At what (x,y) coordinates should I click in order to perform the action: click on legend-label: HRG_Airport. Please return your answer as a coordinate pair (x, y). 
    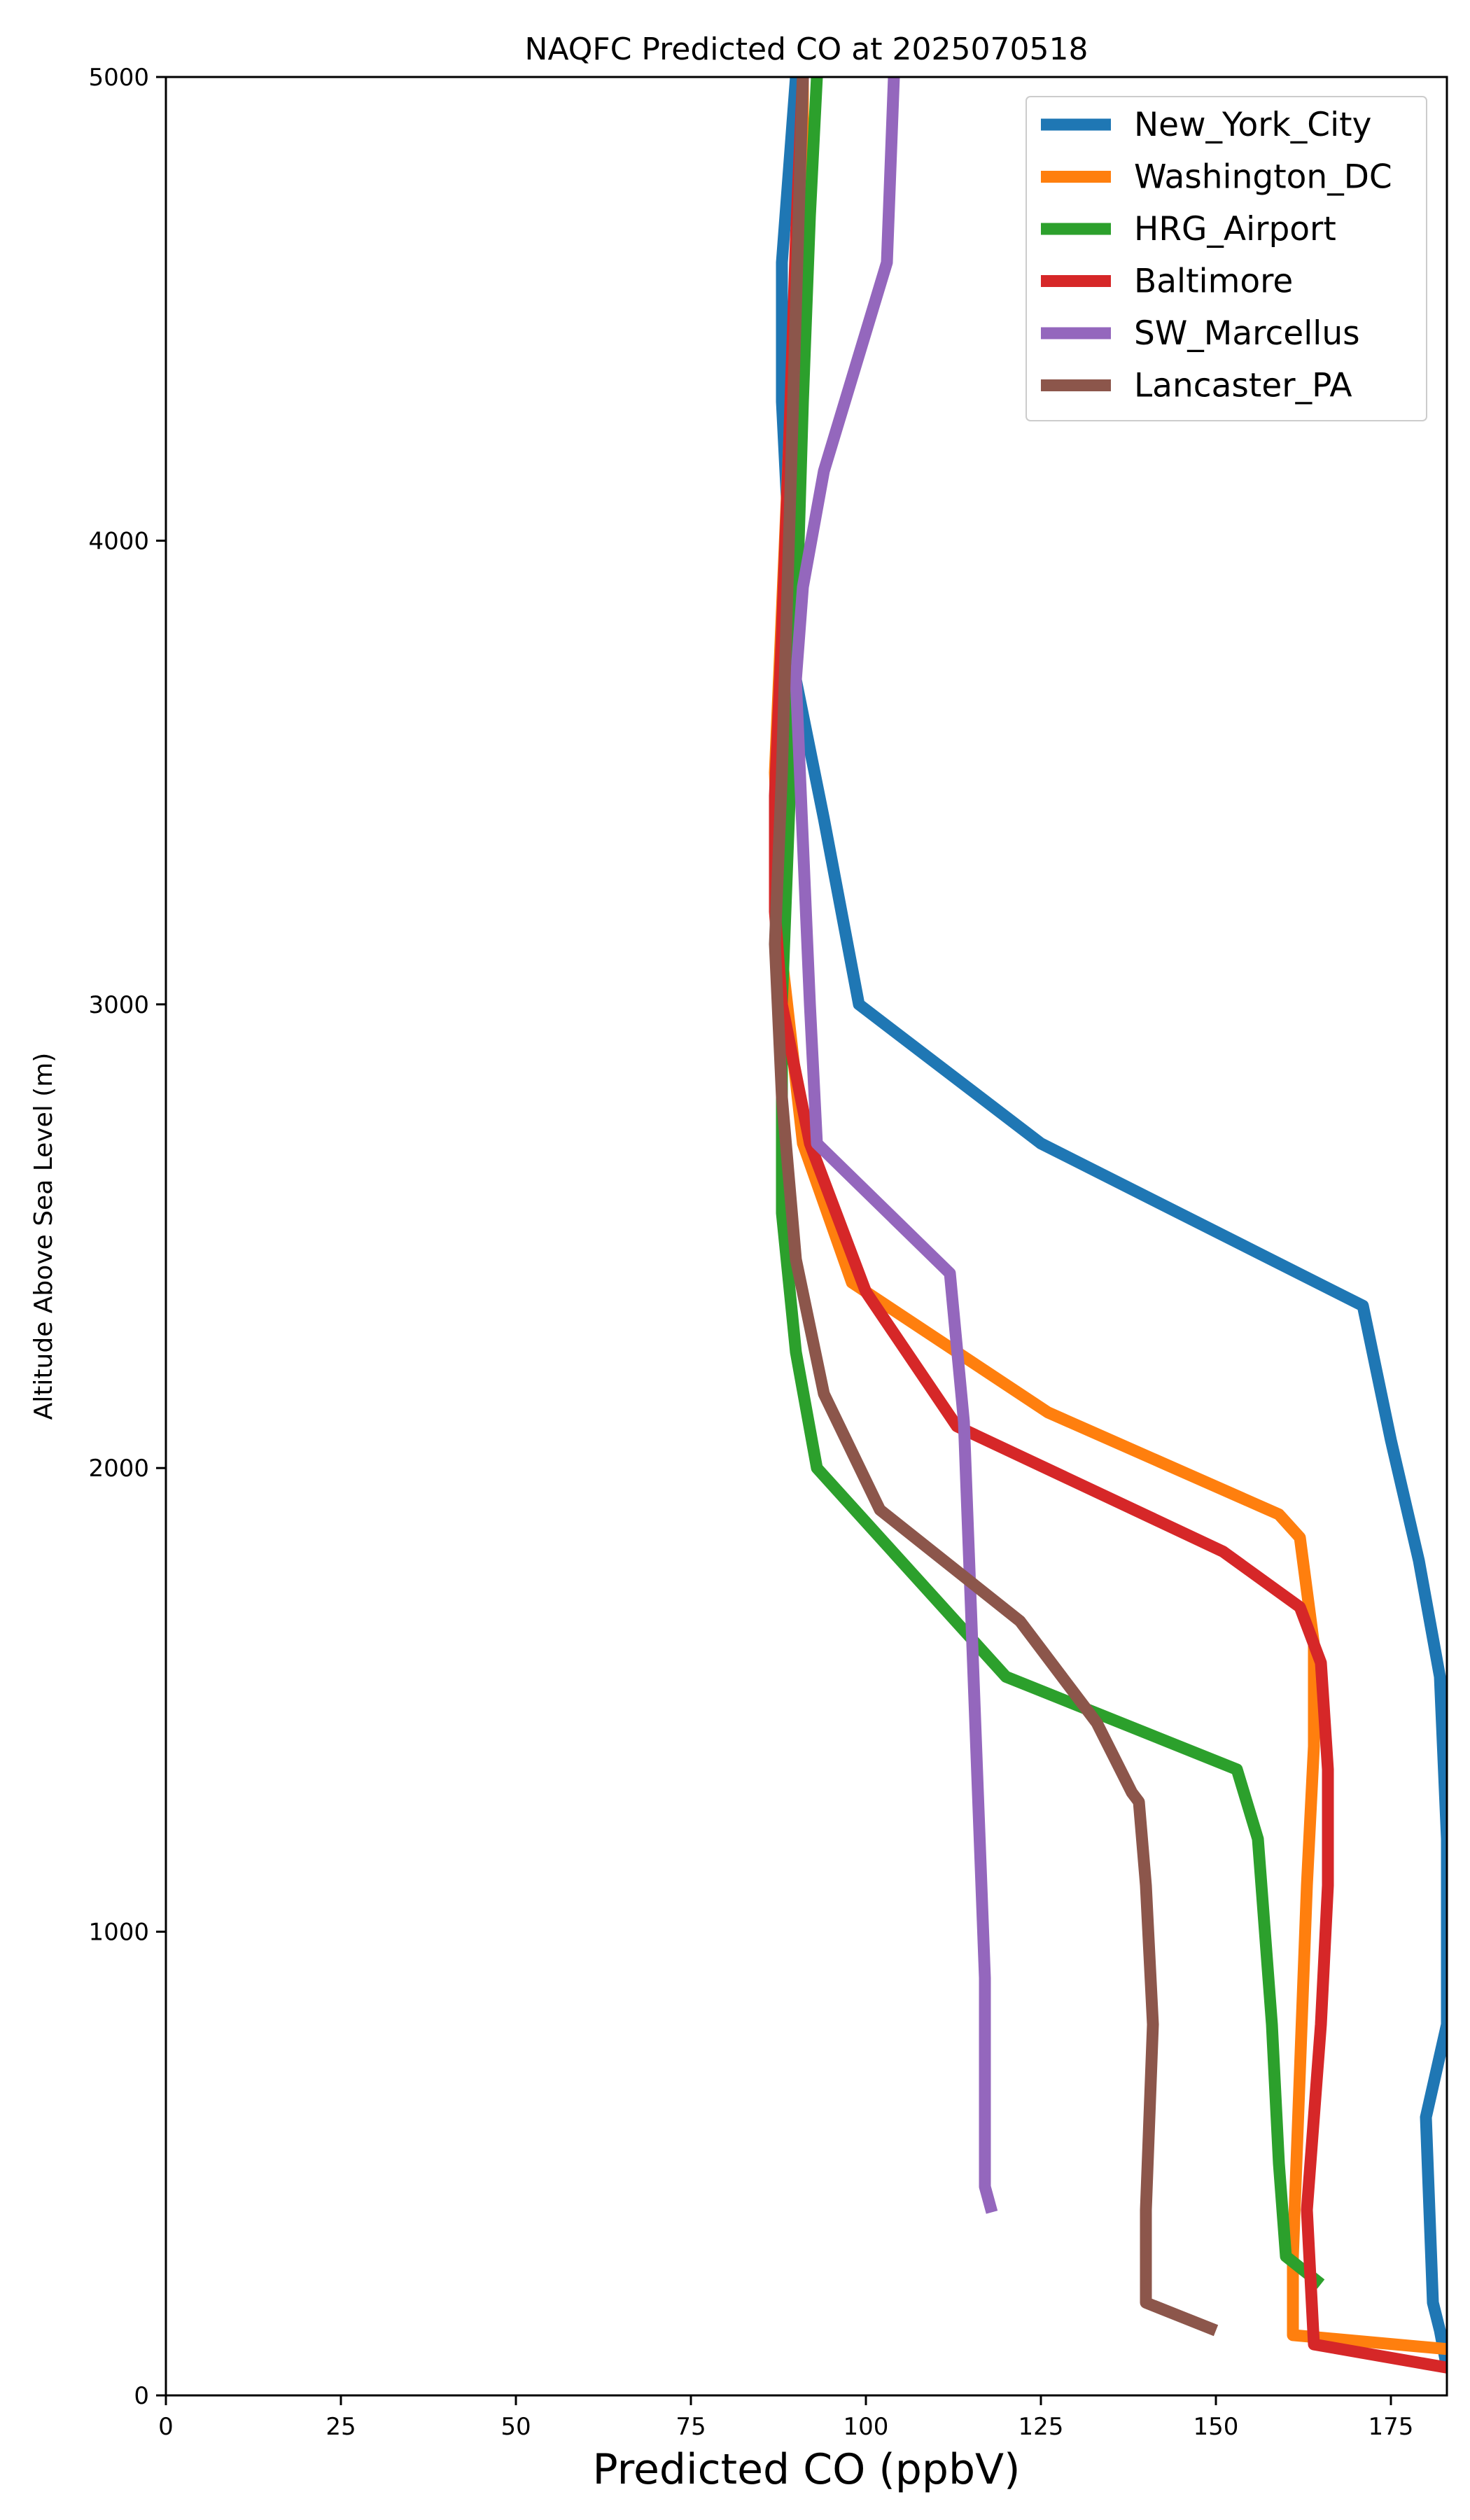
    Looking at the image, I should click on (1235, 229).